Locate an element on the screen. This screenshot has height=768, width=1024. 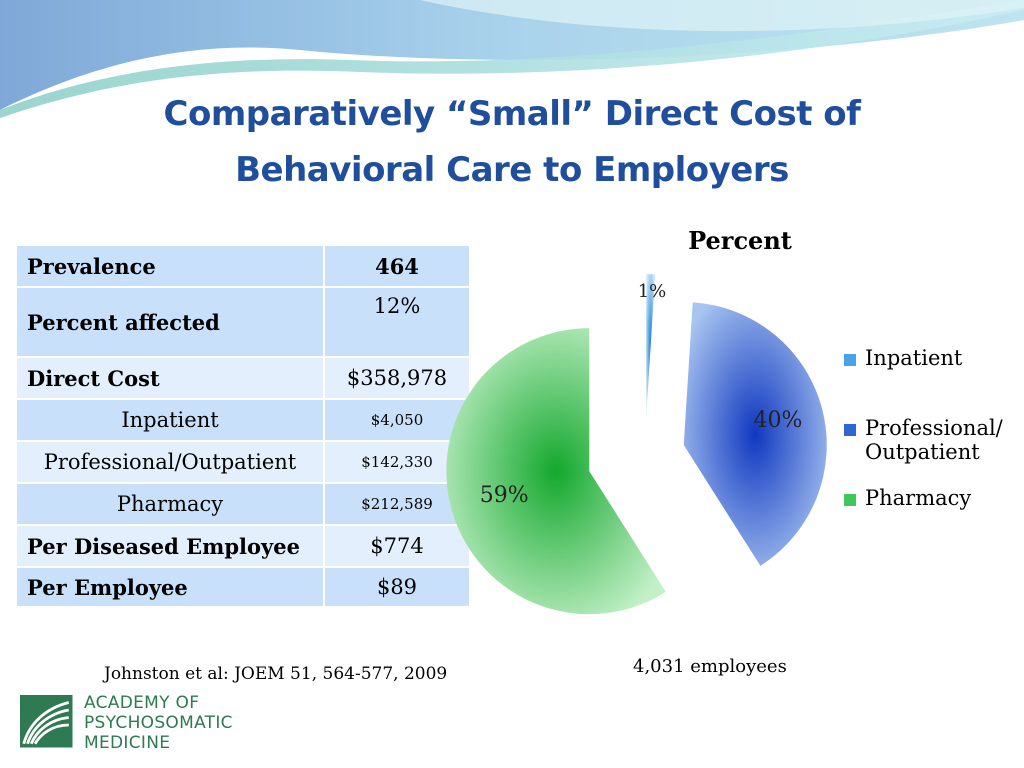
legend-item-pharmacy: Pharmacy is located at coordinates (907, 498).